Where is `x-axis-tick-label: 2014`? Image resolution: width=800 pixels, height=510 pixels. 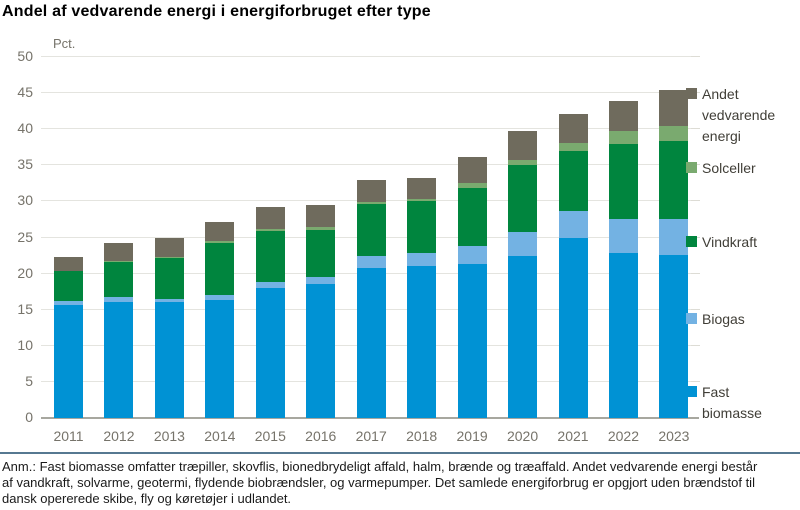 x-axis-tick-label: 2014 is located at coordinates (220, 436).